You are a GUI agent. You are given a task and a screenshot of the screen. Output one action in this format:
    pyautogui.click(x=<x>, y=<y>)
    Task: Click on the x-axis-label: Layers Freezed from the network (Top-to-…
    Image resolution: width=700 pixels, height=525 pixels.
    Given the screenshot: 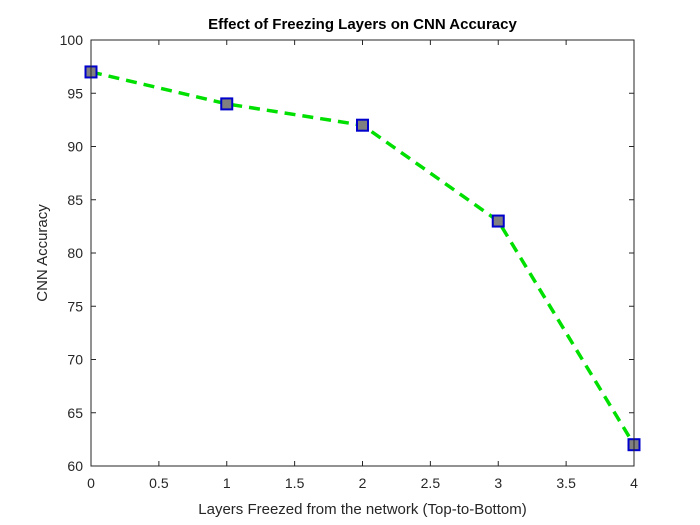 What is the action you would take?
    pyautogui.click(x=362, y=509)
    